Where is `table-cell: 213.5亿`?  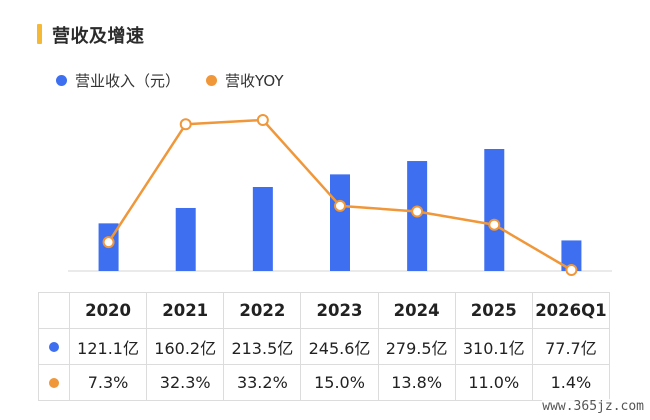 table-cell: 213.5亿 is located at coordinates (262, 346).